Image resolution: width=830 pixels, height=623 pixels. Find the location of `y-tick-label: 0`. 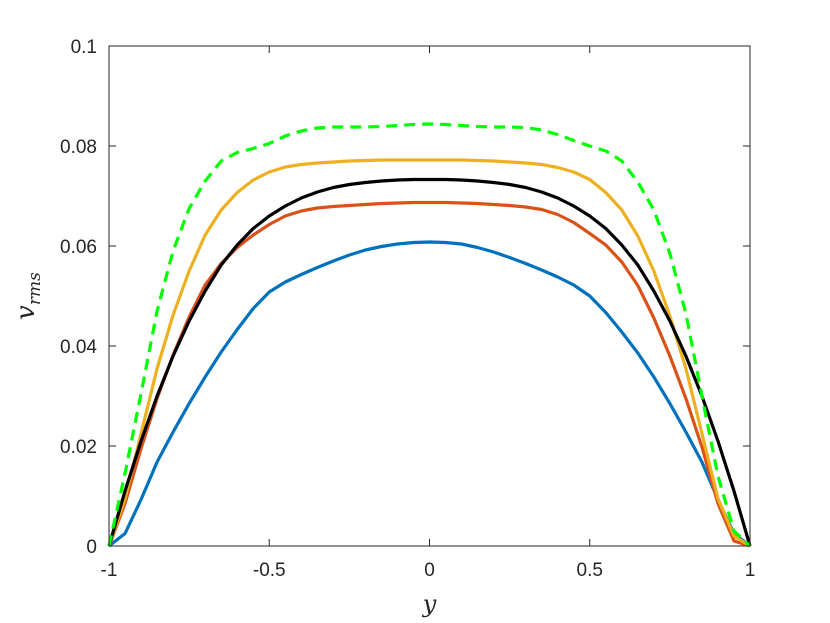

y-tick-label: 0 is located at coordinates (91, 547).